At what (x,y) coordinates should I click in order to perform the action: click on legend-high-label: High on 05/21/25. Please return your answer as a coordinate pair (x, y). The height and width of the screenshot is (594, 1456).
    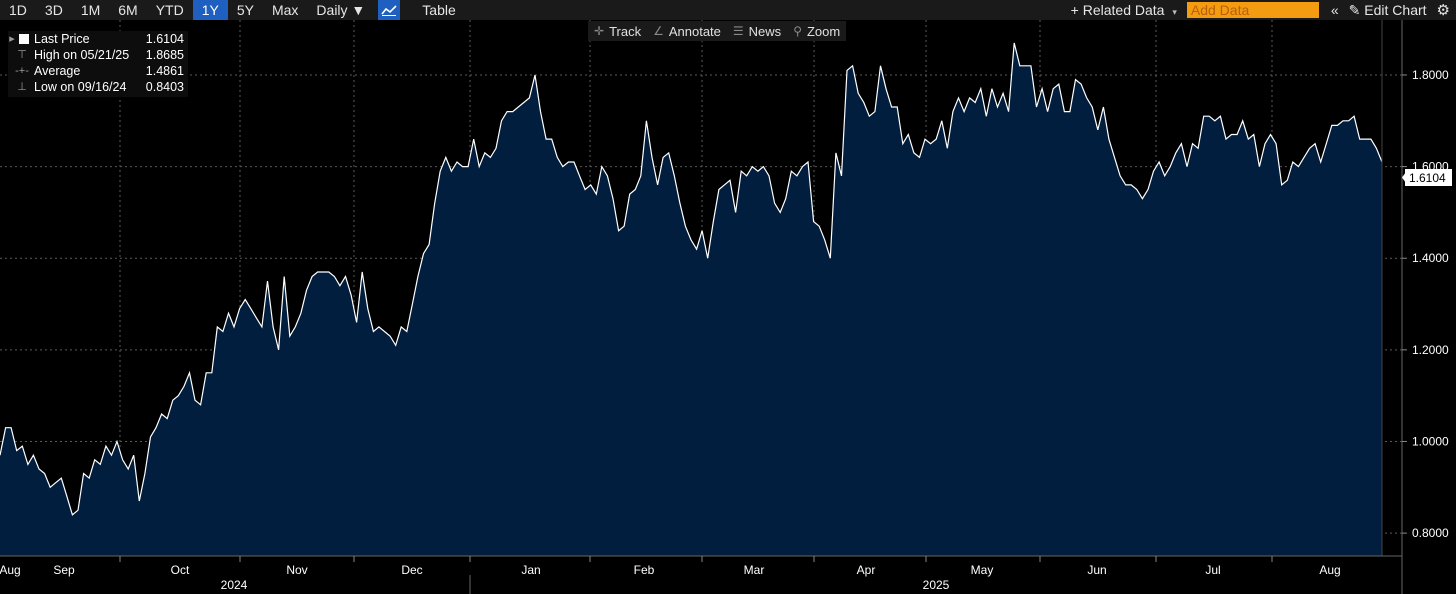
    Looking at the image, I should click on (82, 55).